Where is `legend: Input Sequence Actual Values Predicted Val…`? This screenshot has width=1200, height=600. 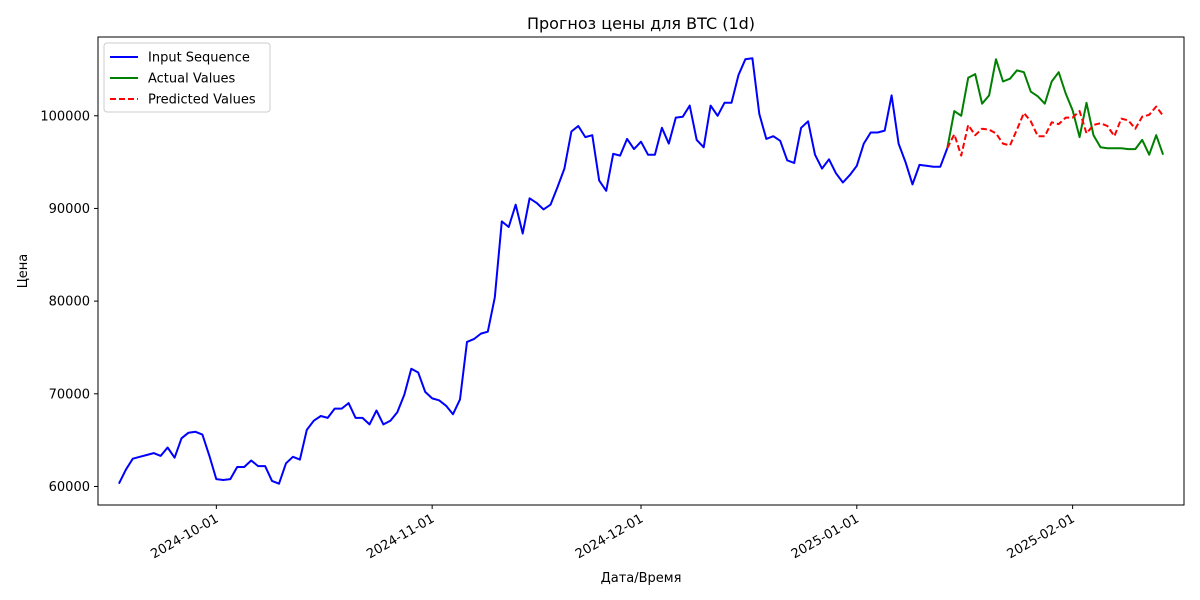 legend: Input Sequence Actual Values Predicted Val… is located at coordinates (187, 77).